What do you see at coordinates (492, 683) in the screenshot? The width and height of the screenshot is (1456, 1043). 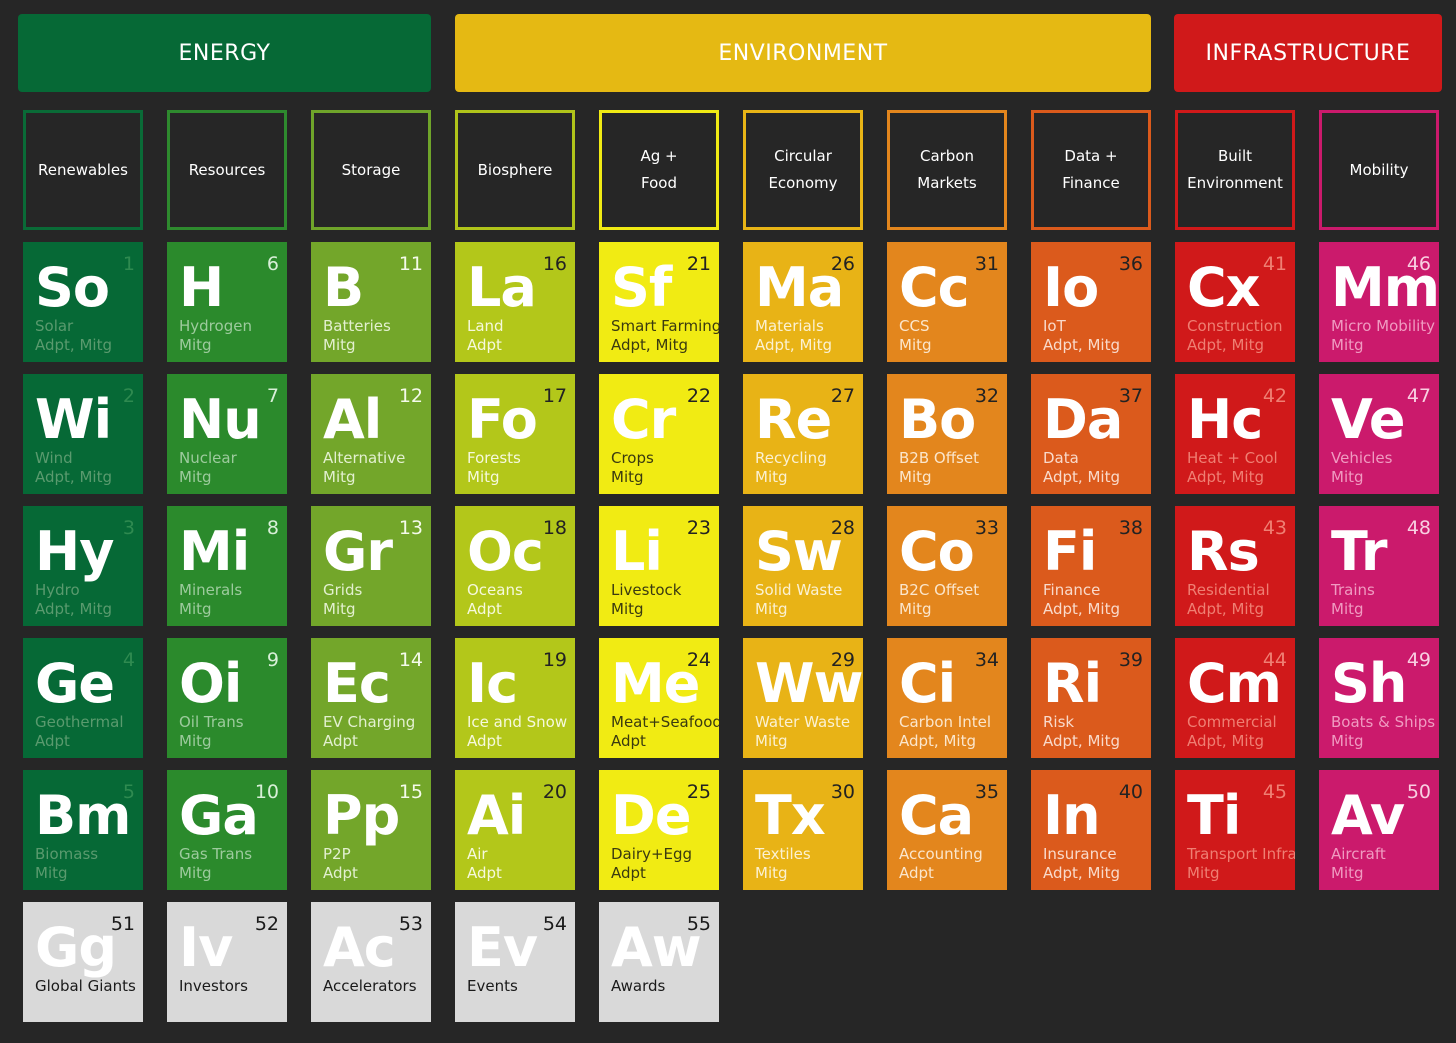 I see `element-symbol: Ic` at bounding box center [492, 683].